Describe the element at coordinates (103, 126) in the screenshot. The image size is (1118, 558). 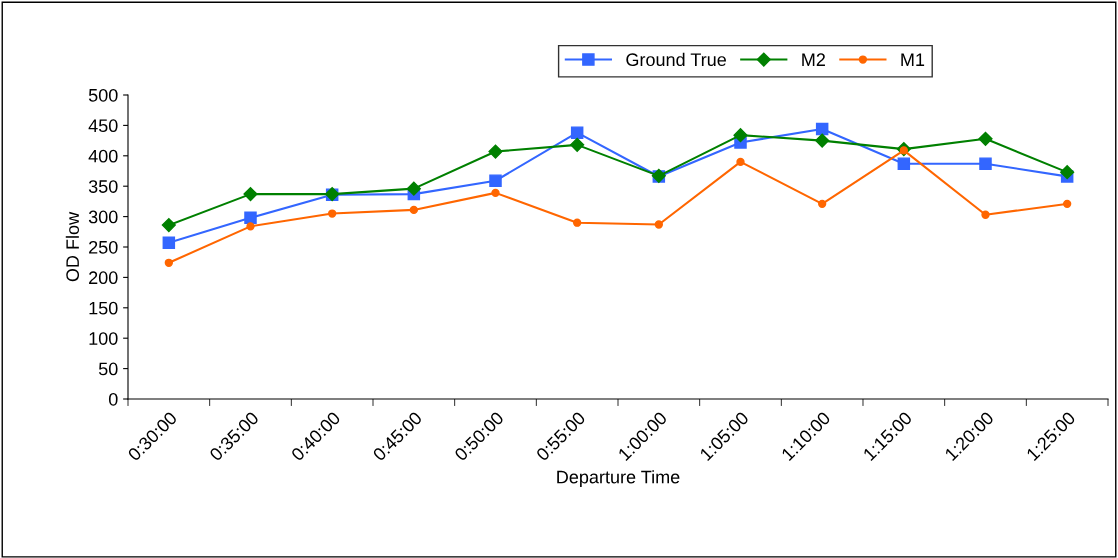
I see `y-tick-label: 450` at that location.